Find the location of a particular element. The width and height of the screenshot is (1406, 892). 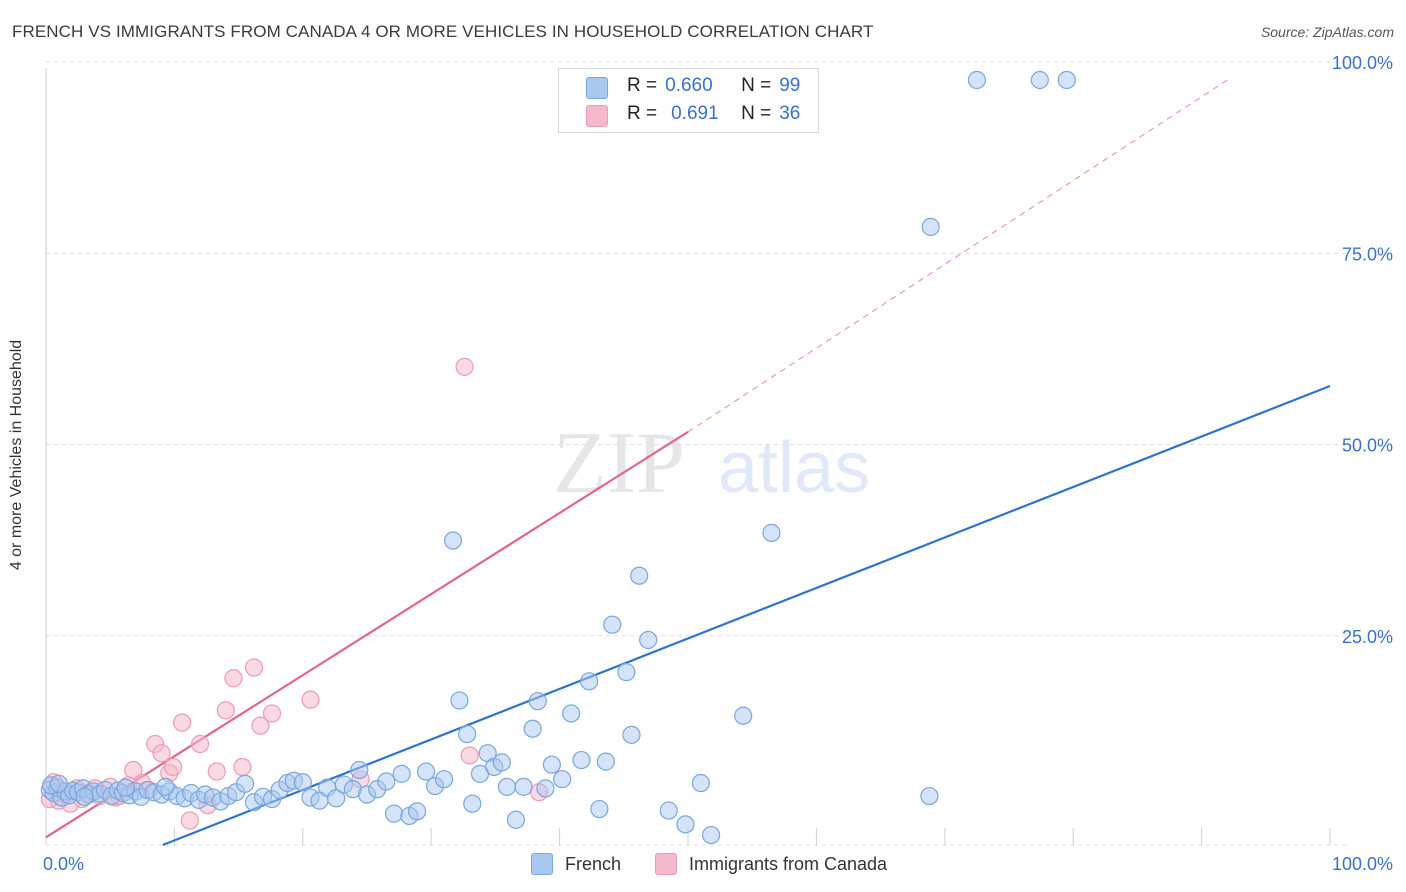

legend-row-immigrants: R = 0.691 N = 36 is located at coordinates (693, 114).